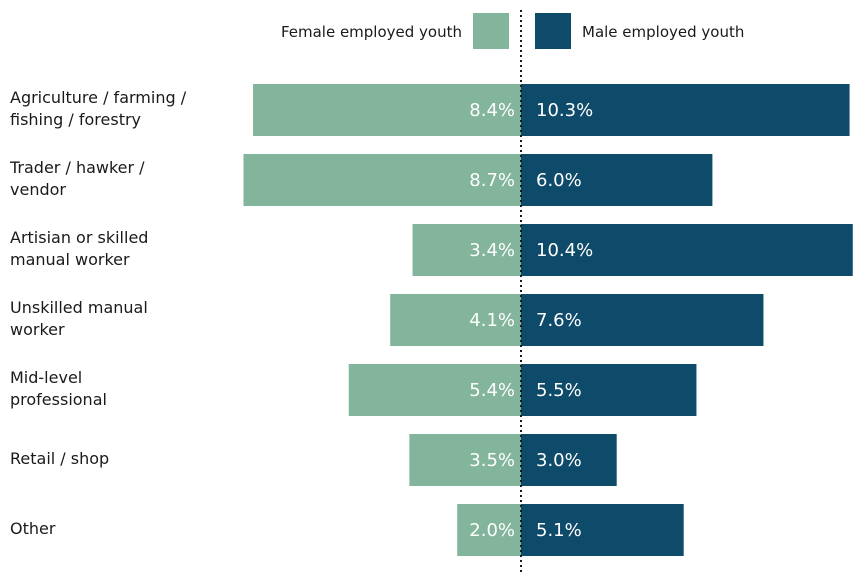 Image resolution: width=855 pixels, height=574 pixels. Describe the element at coordinates (371, 32) in the screenshot. I see `legend-label-female: Female employed youth` at that location.